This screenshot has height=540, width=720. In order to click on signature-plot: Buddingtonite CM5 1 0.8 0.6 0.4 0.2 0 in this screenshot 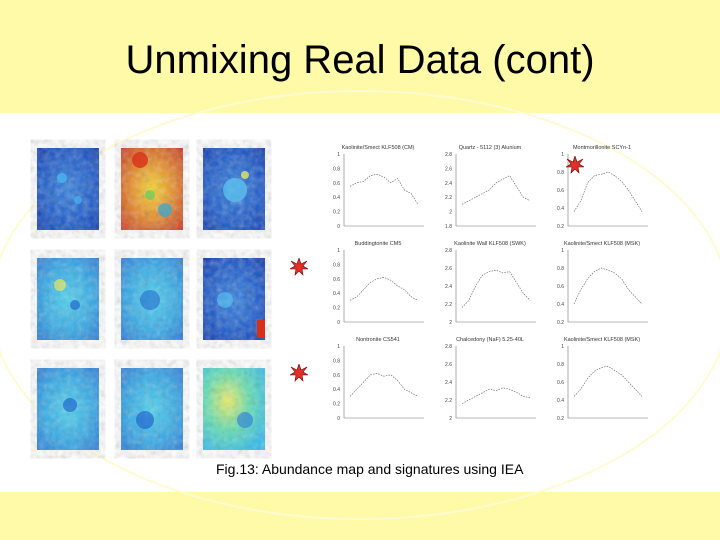, I will do `click(378, 283)`.